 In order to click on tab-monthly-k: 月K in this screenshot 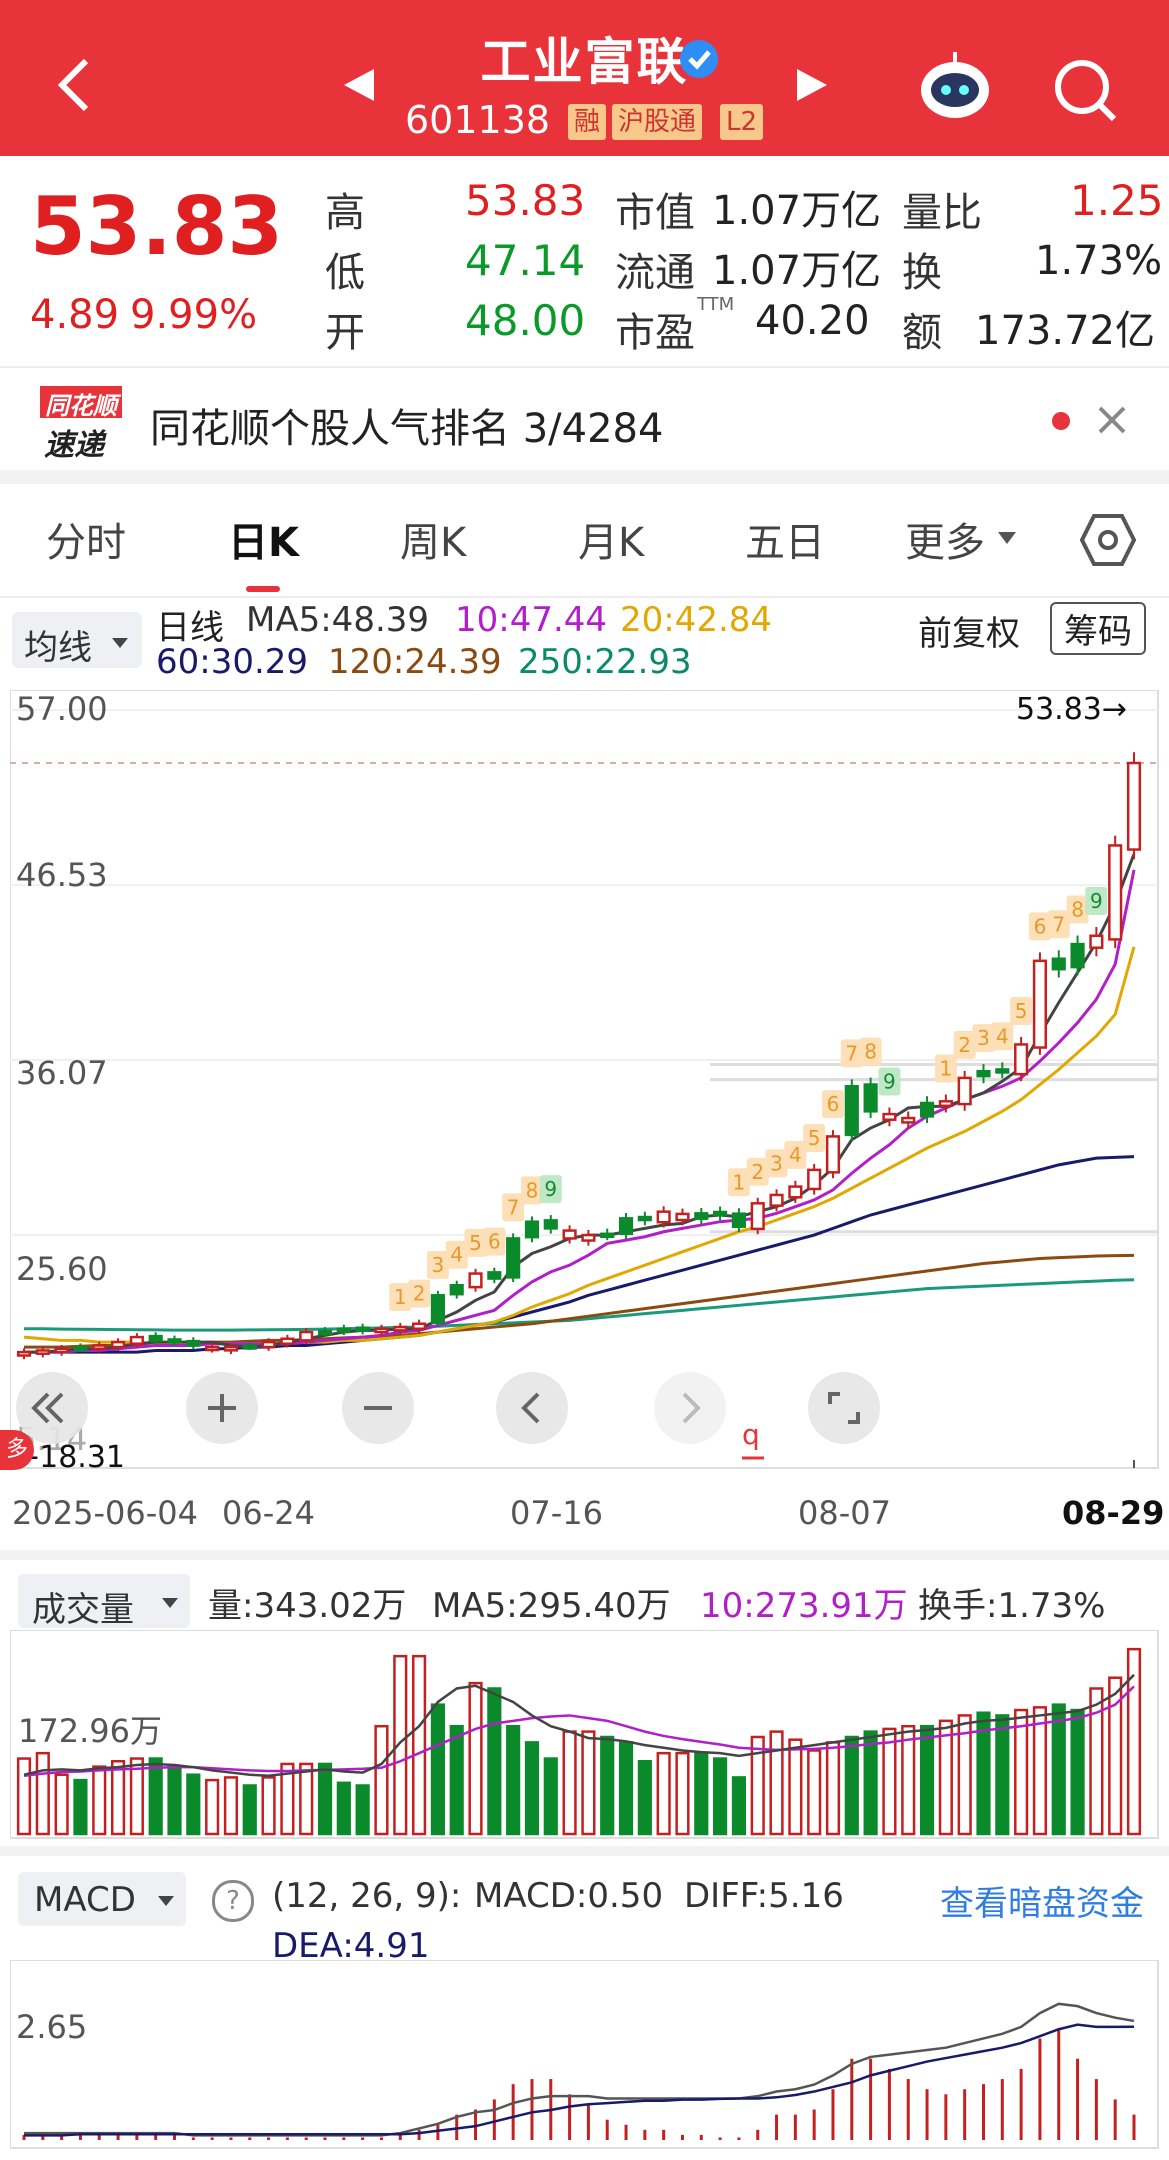, I will do `click(611, 543)`.